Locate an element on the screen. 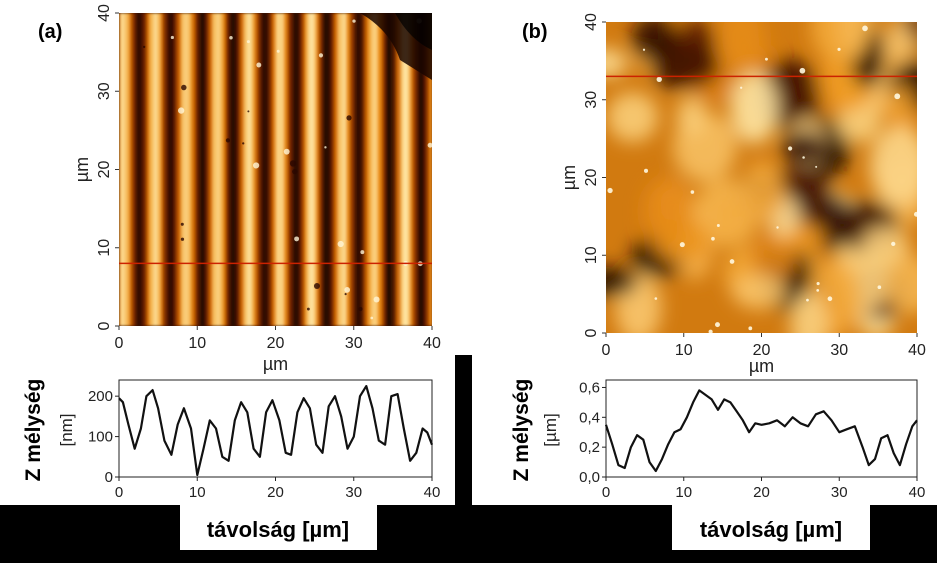 This screenshot has height=563, width=937. profile-b-ylabel: Z mélység is located at coordinates (521, 430).